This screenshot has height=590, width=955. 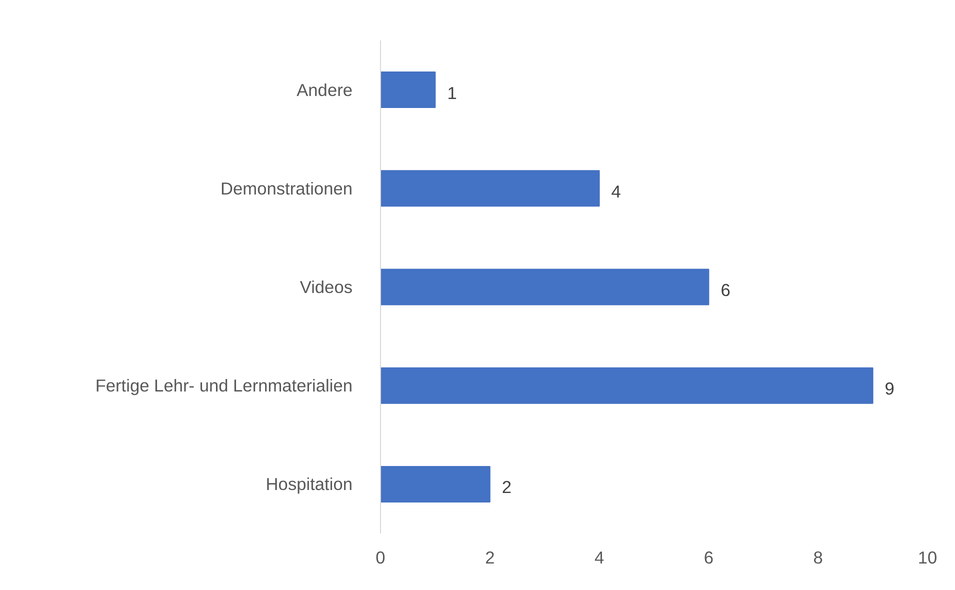 What do you see at coordinates (507, 487) in the screenshot?
I see `data-label: 2` at bounding box center [507, 487].